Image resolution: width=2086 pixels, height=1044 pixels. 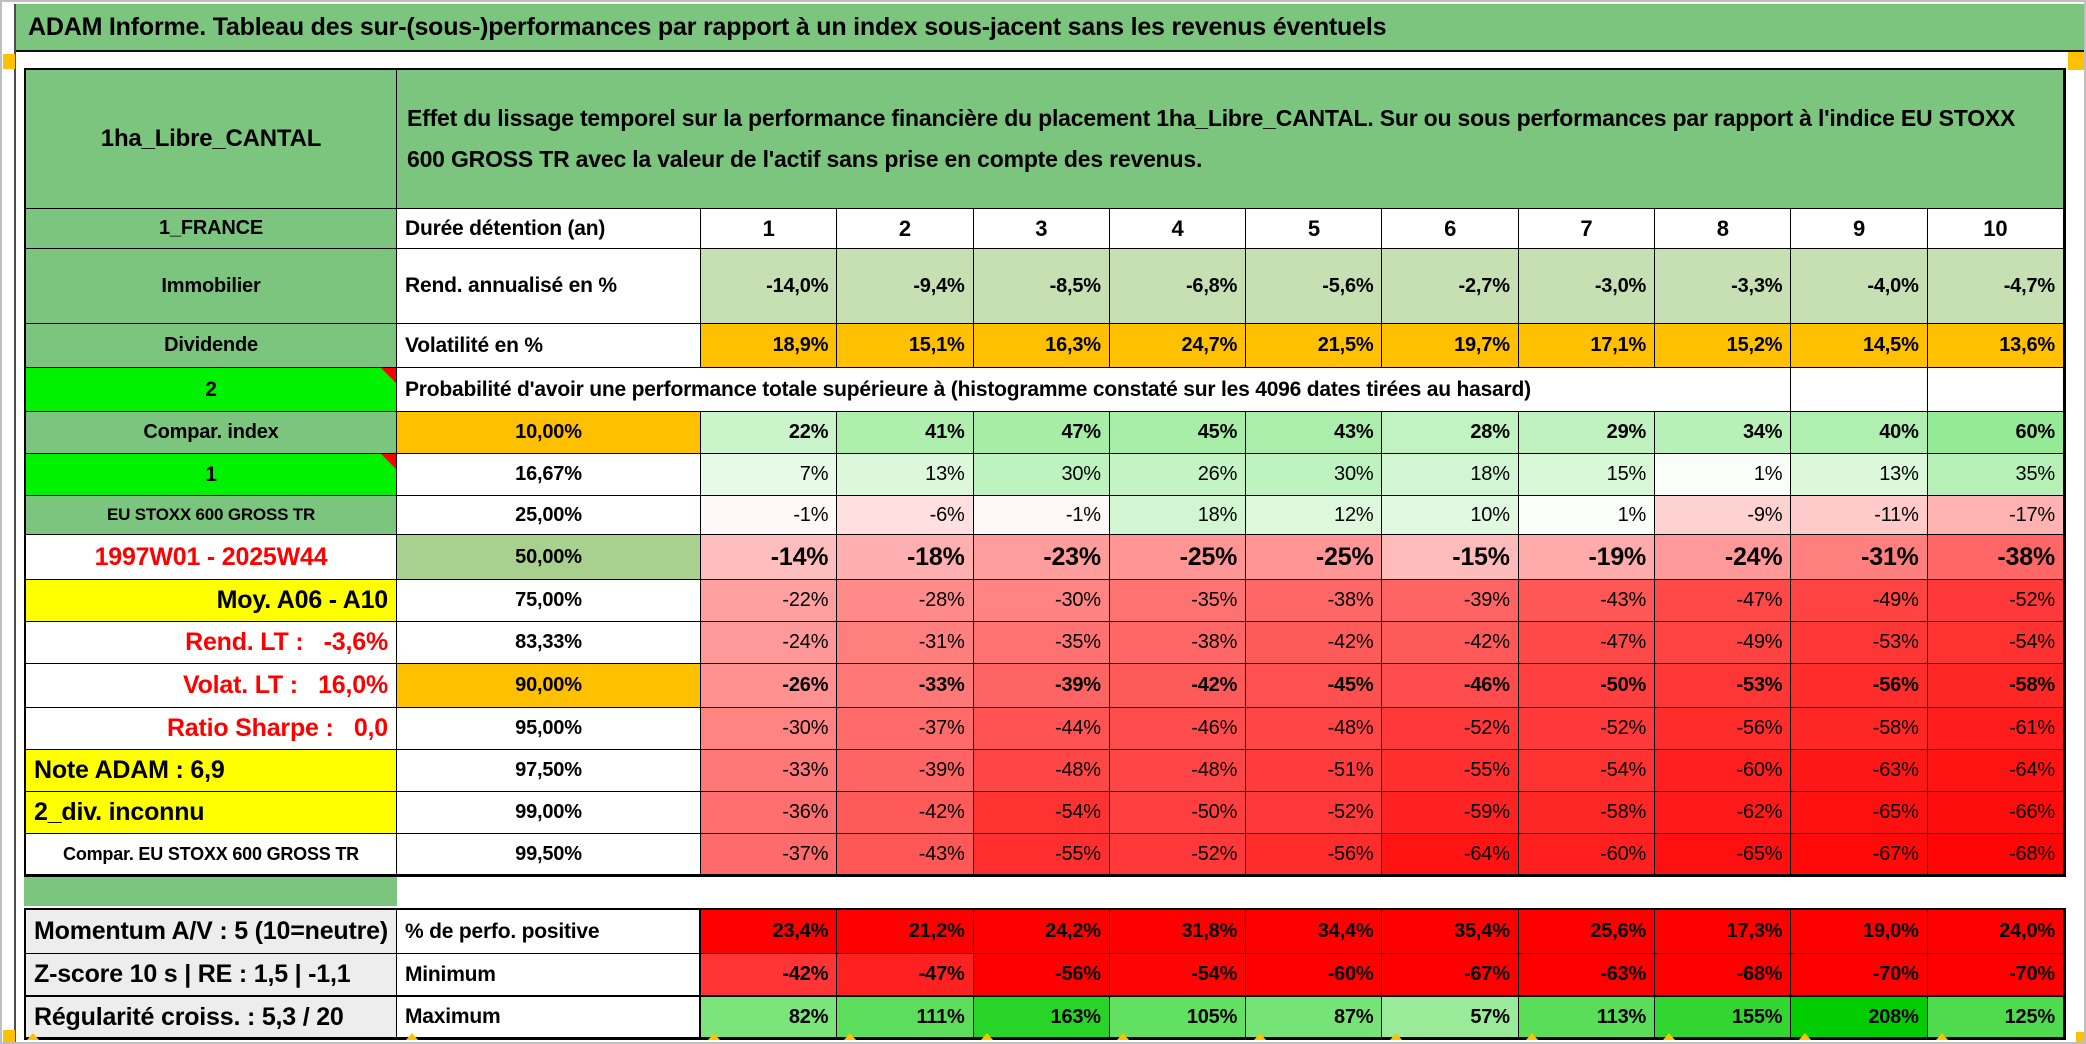 I want to click on duration-col-header: 7, so click(x=1587, y=229).